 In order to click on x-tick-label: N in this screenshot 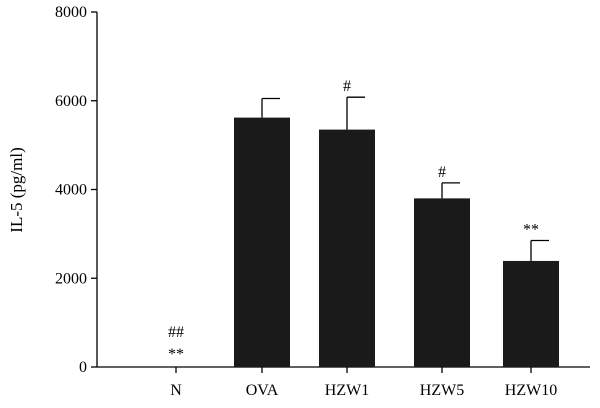, I will do `click(176, 390)`.